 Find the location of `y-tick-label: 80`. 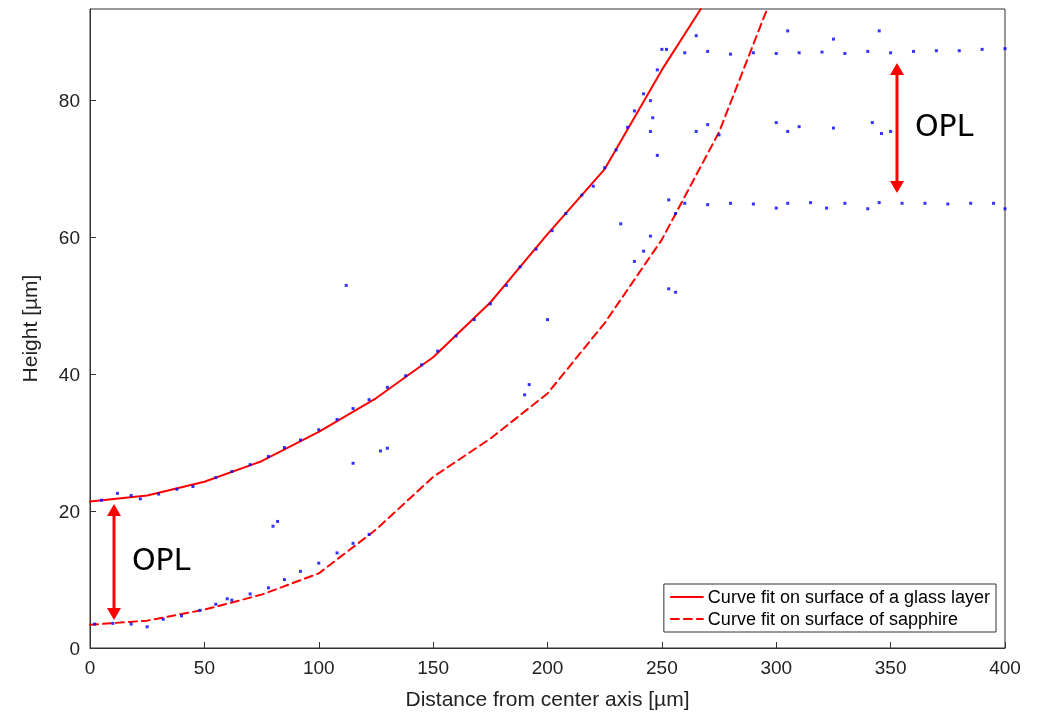

y-tick-label: 80 is located at coordinates (69, 101).